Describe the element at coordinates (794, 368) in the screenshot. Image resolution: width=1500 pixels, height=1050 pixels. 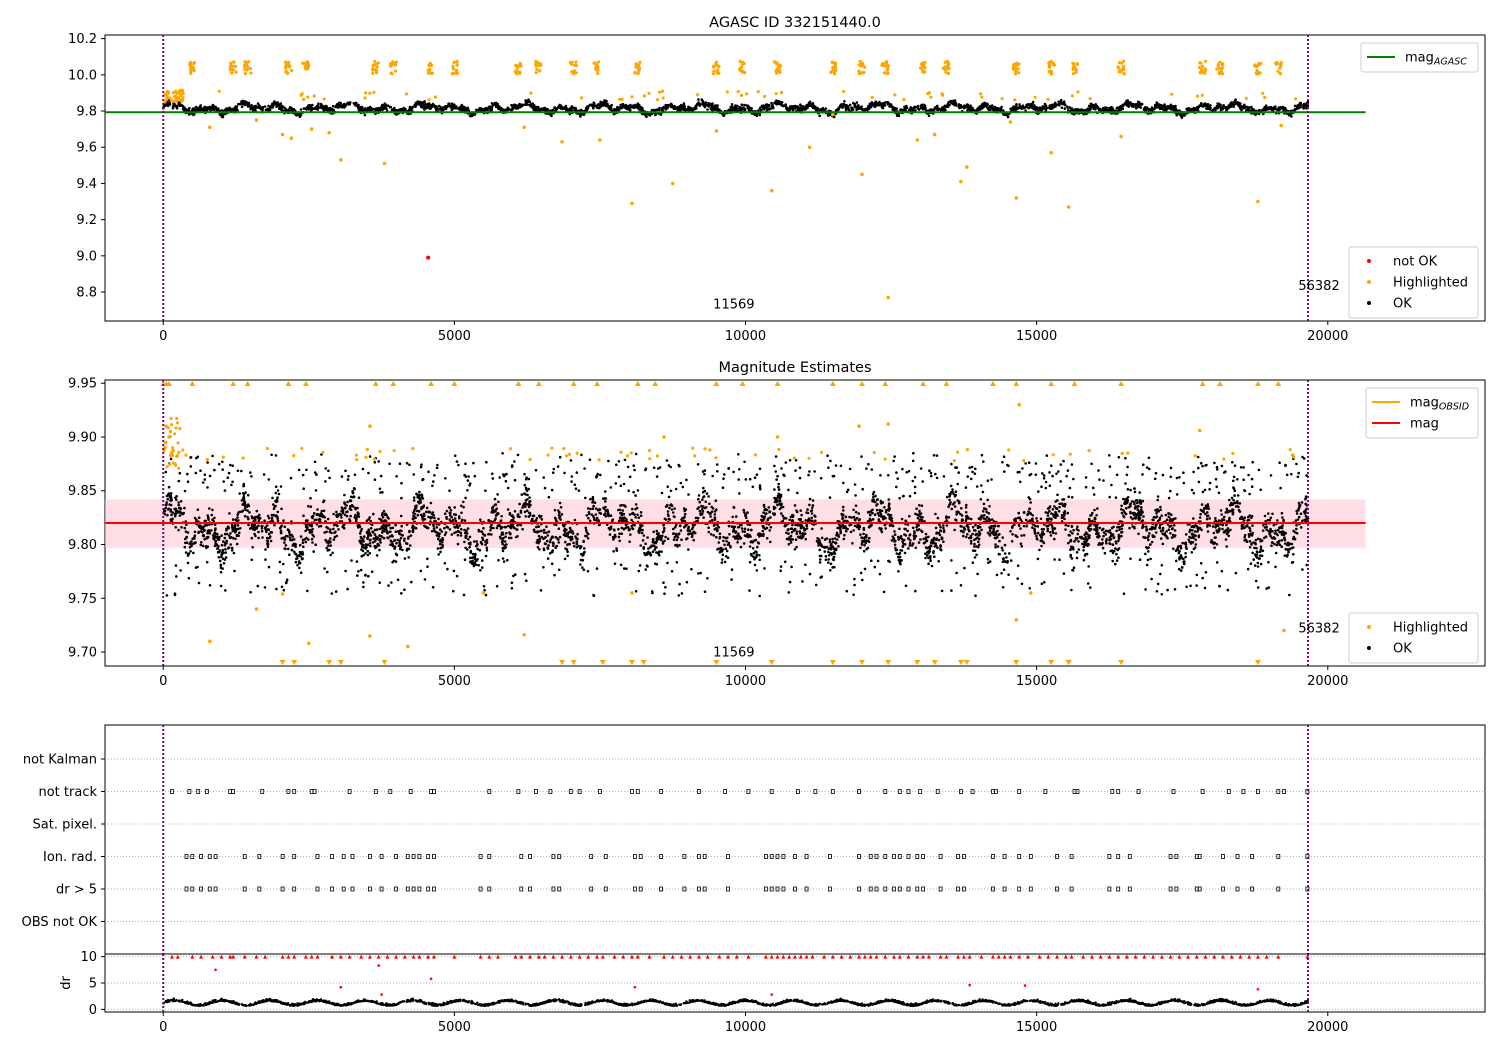
I see `chart-title: Magnitude Estimates` at that location.